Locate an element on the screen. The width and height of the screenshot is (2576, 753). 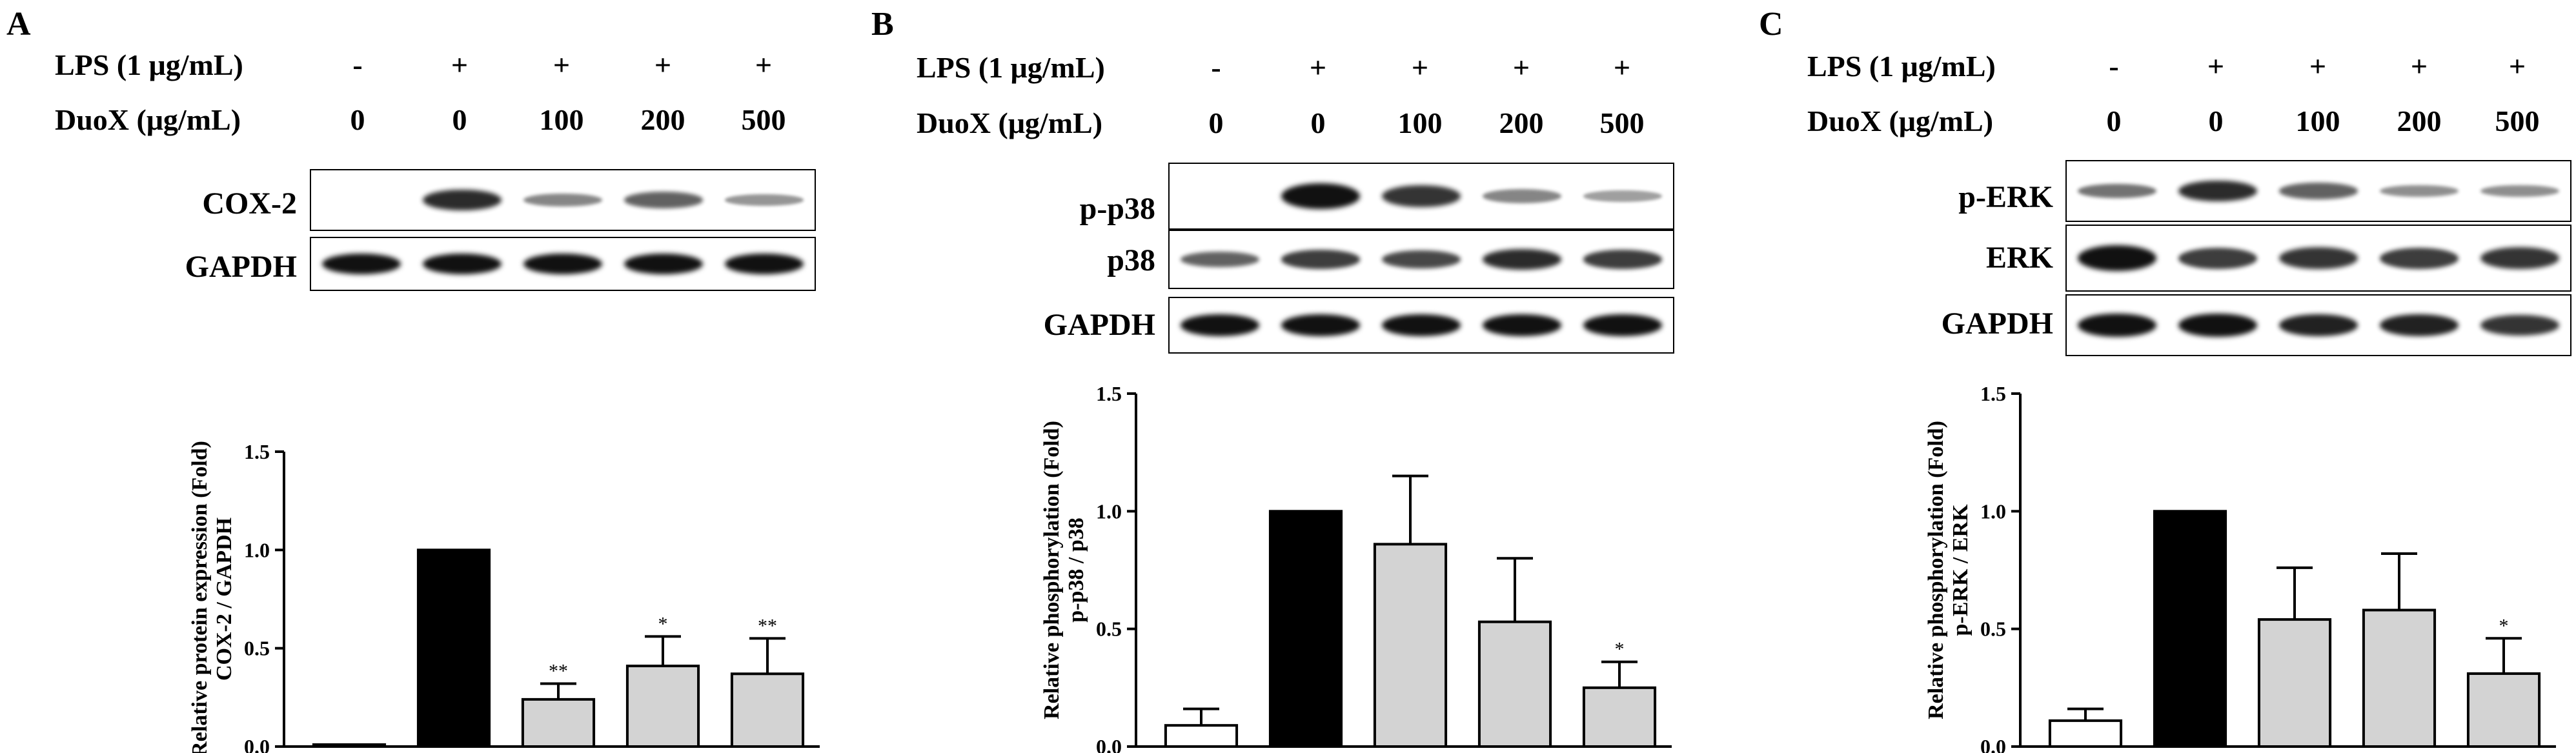
blot-erk is located at coordinates (2318, 258).